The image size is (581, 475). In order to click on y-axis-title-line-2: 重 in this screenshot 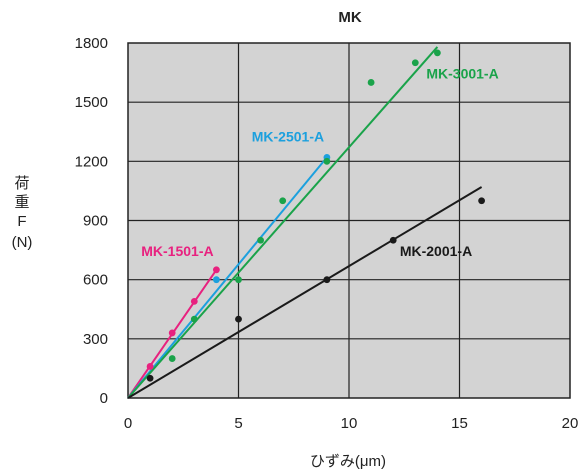, I will do `click(21, 202)`.